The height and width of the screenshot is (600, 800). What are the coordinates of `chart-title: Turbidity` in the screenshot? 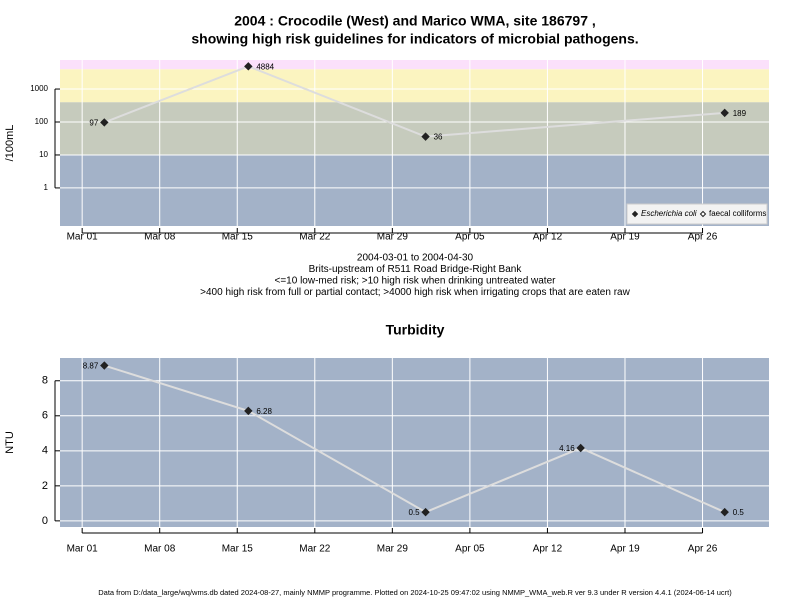 It's located at (415, 330).